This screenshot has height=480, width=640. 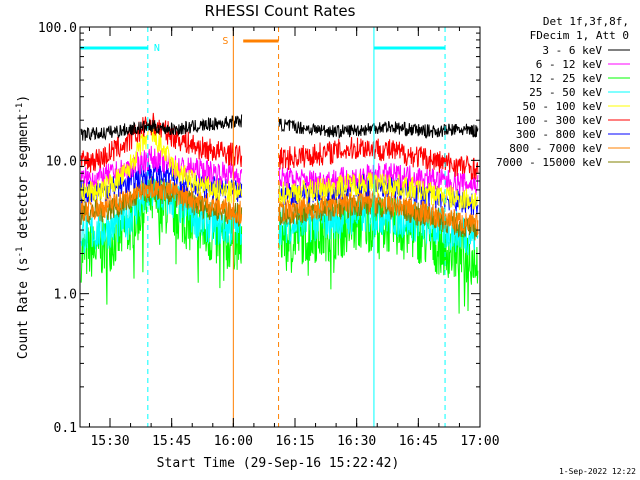 I want to click on legend-entry-label: 7000 - 15000 keV, so click(x=549, y=162).